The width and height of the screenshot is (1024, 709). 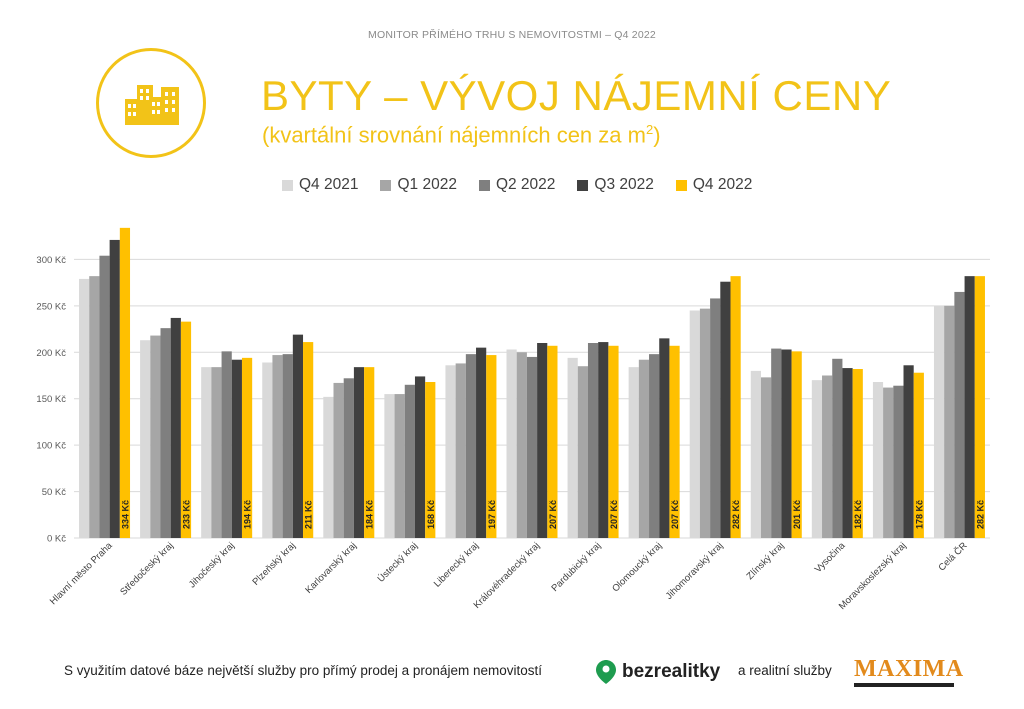 I want to click on data-label: 334 Kč, so click(x=125, y=514).